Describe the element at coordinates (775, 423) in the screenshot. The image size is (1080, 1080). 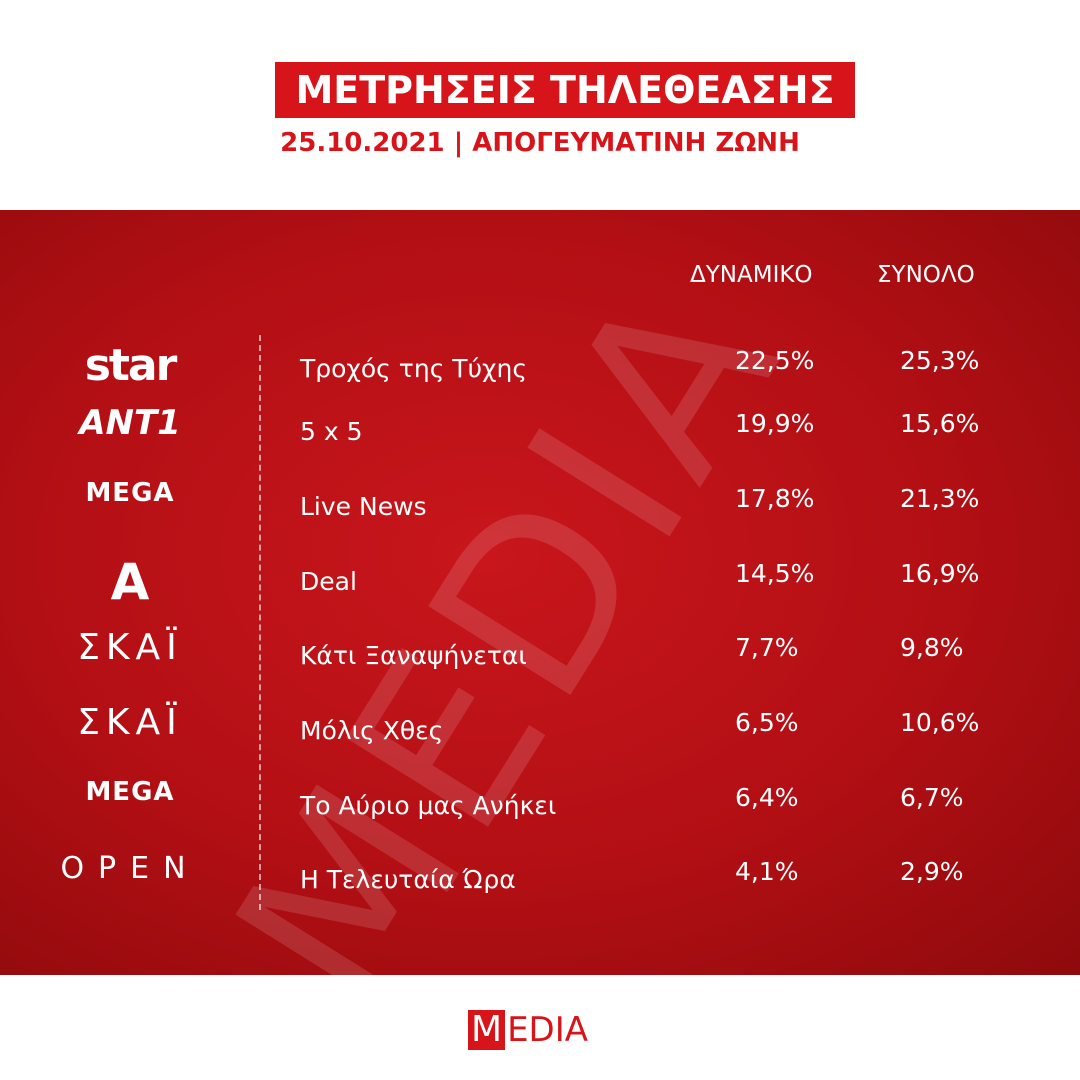
I see `potential-share: 19,9%` at that location.